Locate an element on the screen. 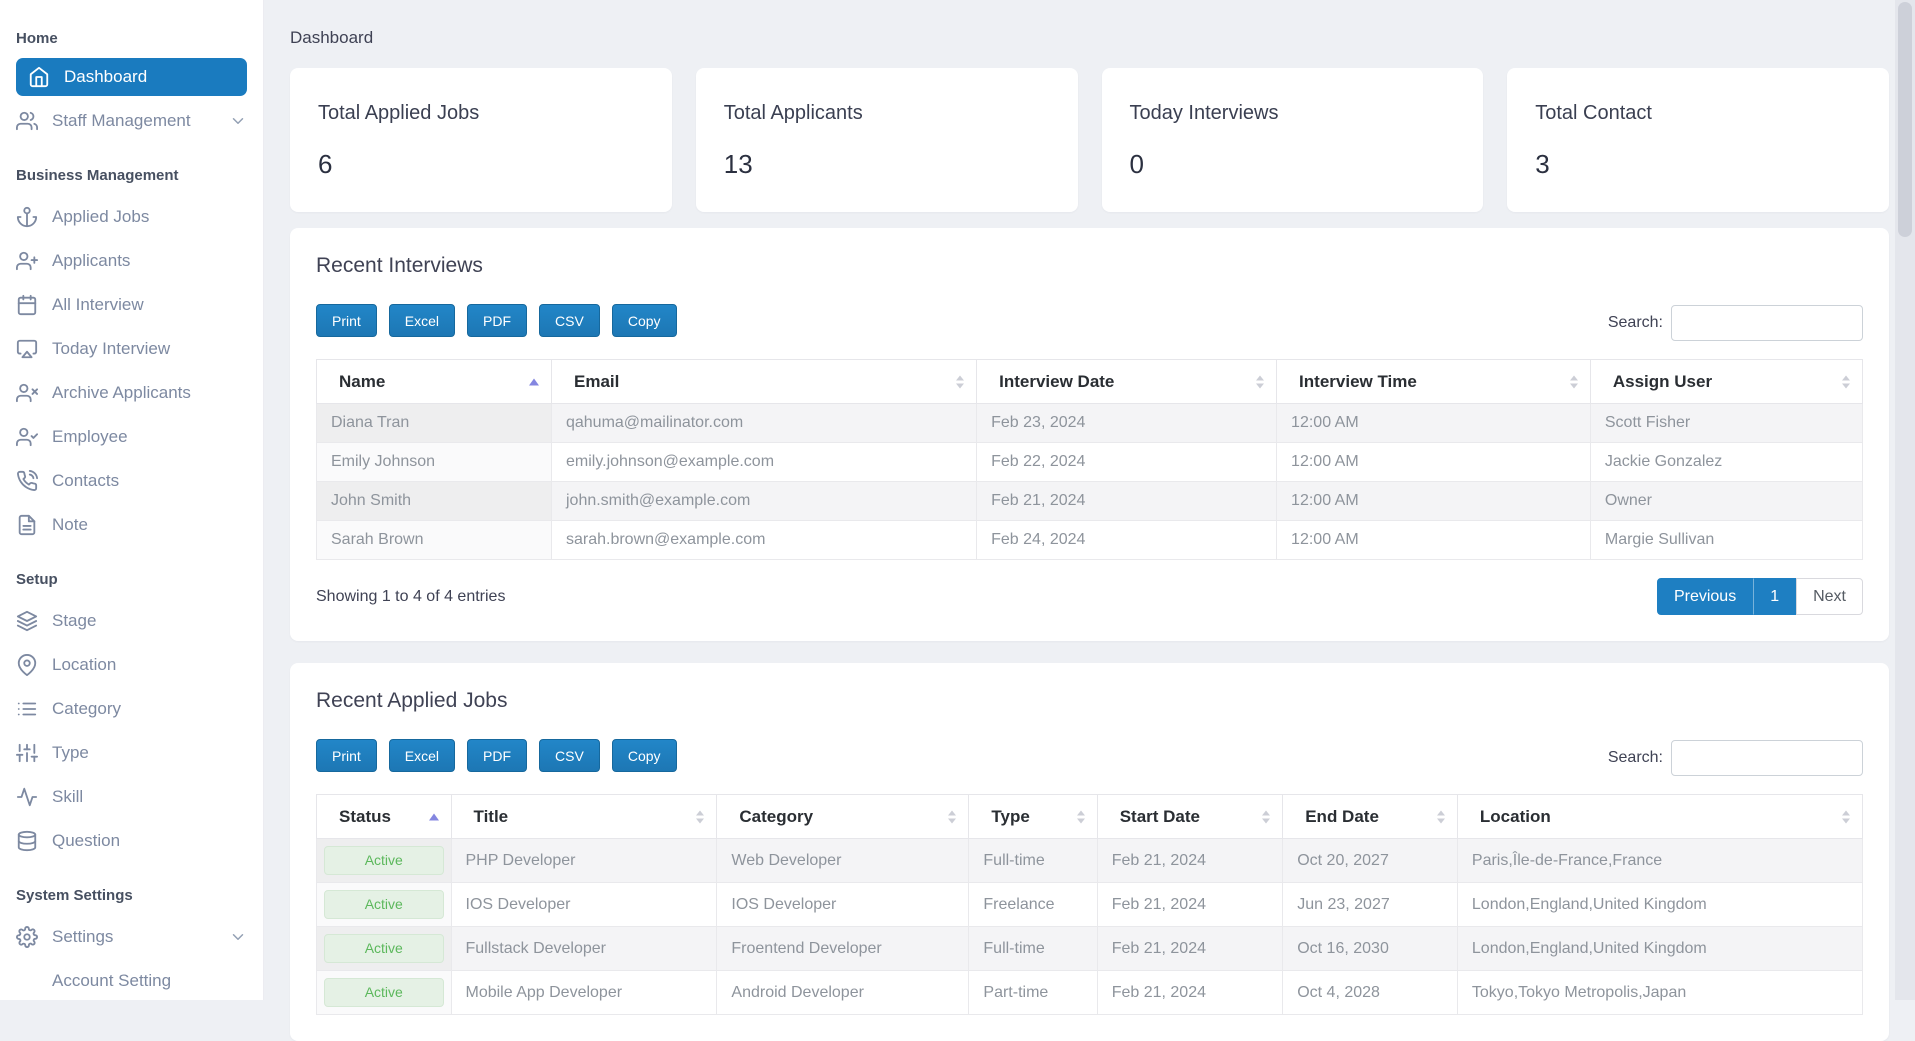  applied-jobs-toolbar: Print Excel PDF CSV Copy Search: is located at coordinates (1089, 757).